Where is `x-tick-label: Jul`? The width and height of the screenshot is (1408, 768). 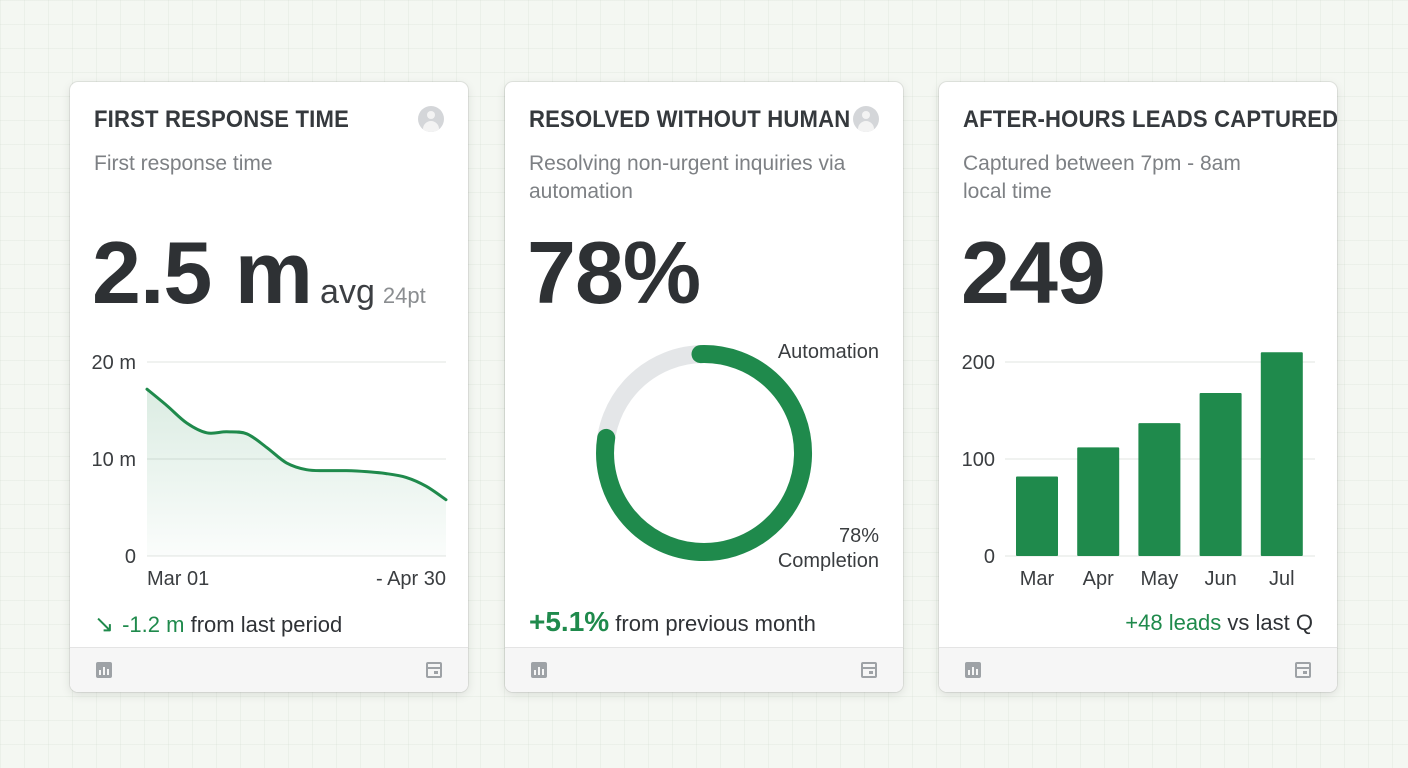 x-tick-label: Jul is located at coordinates (1282, 579).